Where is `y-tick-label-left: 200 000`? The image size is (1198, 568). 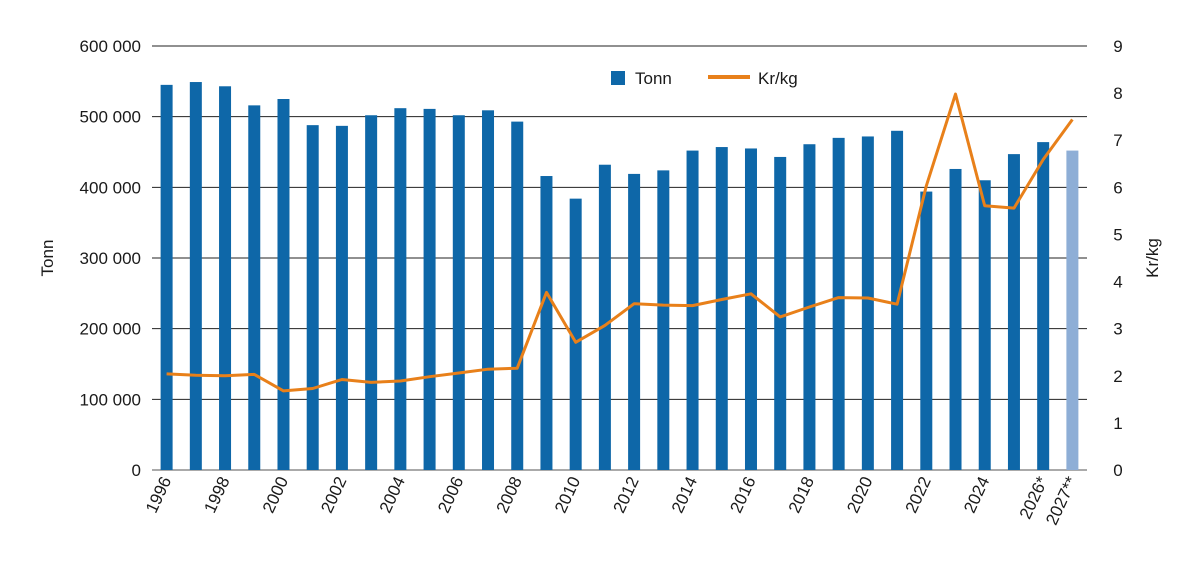 y-tick-label-left: 200 000 is located at coordinates (110, 329).